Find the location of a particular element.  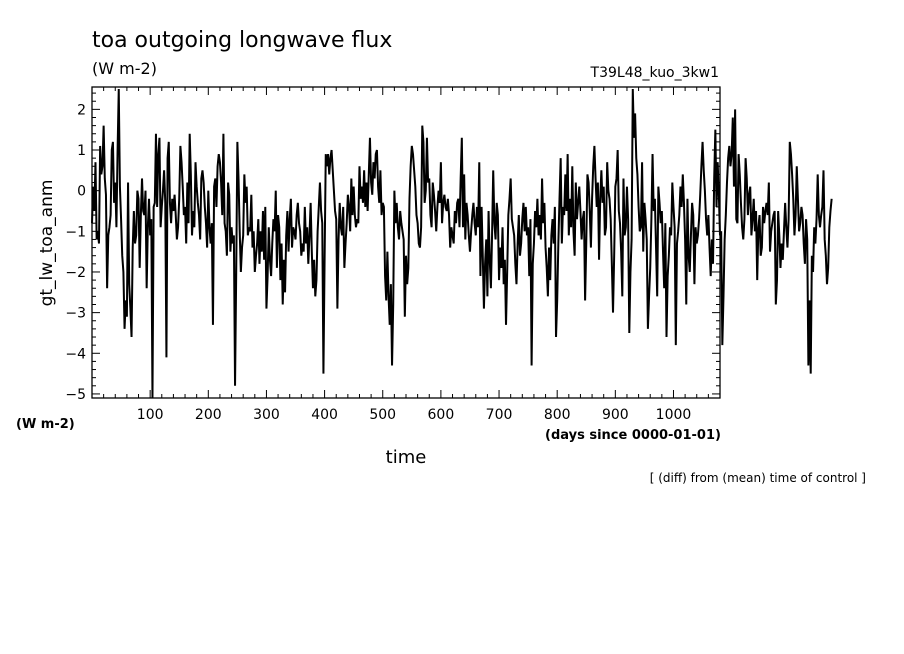

x-tick-label: 1000 is located at coordinates (674, 415).